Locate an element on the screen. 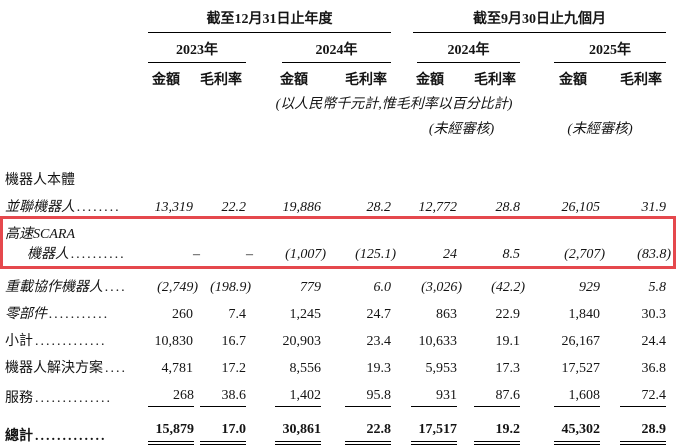  cell-value: 5.8 is located at coordinates (657, 287).